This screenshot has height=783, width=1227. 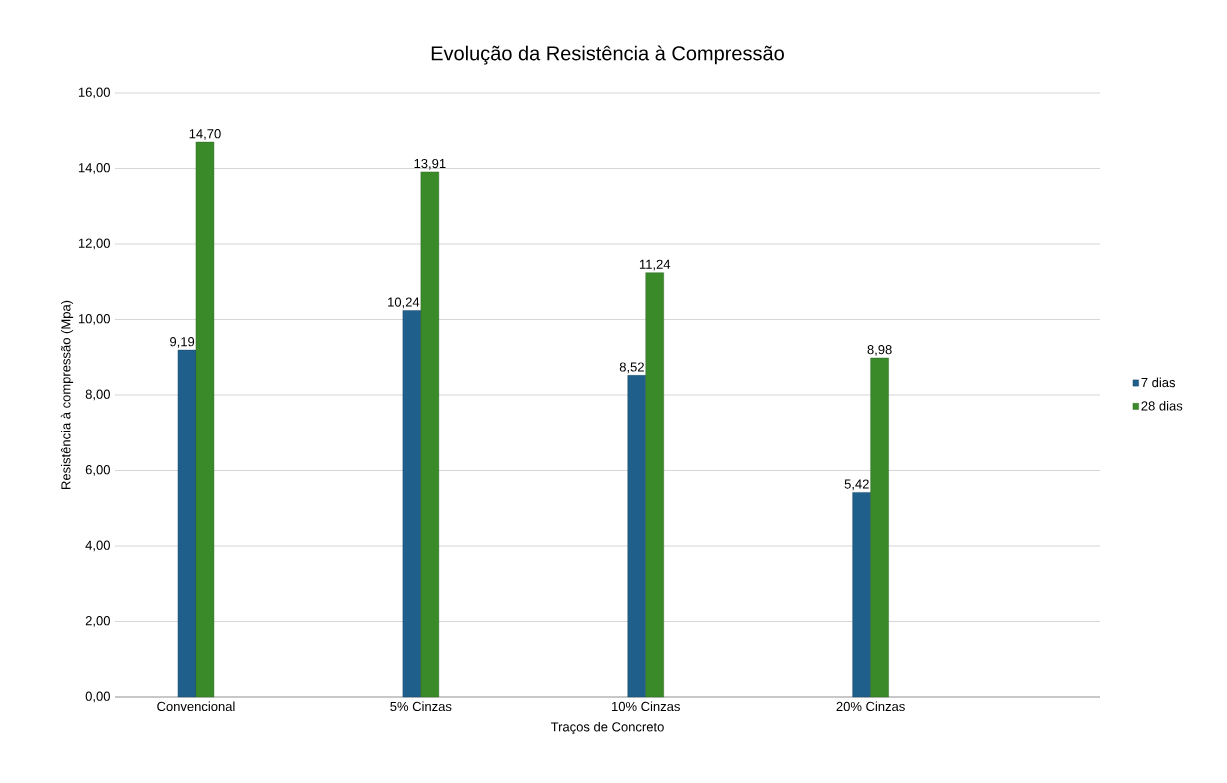 What do you see at coordinates (607, 55) in the screenshot?
I see `chart-title: Evolução da Resistência à Compressão` at bounding box center [607, 55].